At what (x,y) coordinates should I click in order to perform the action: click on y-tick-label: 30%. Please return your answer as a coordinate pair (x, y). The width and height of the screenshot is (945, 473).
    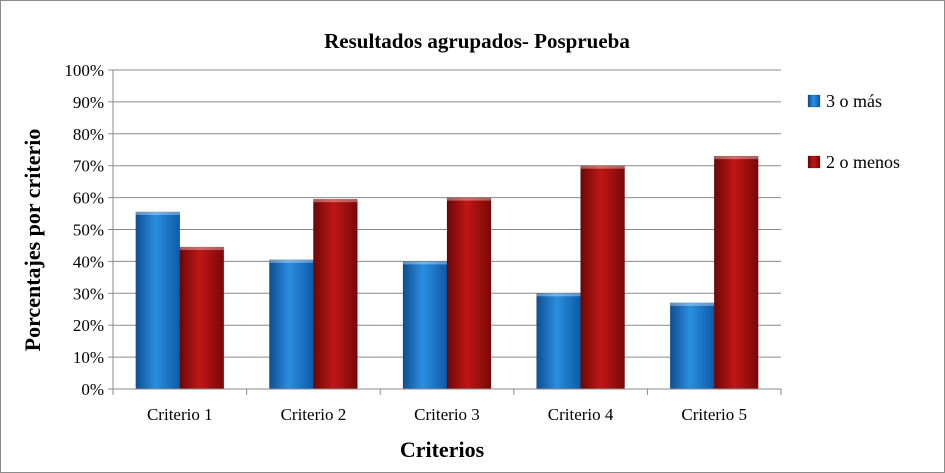
    Looking at the image, I should click on (88, 293).